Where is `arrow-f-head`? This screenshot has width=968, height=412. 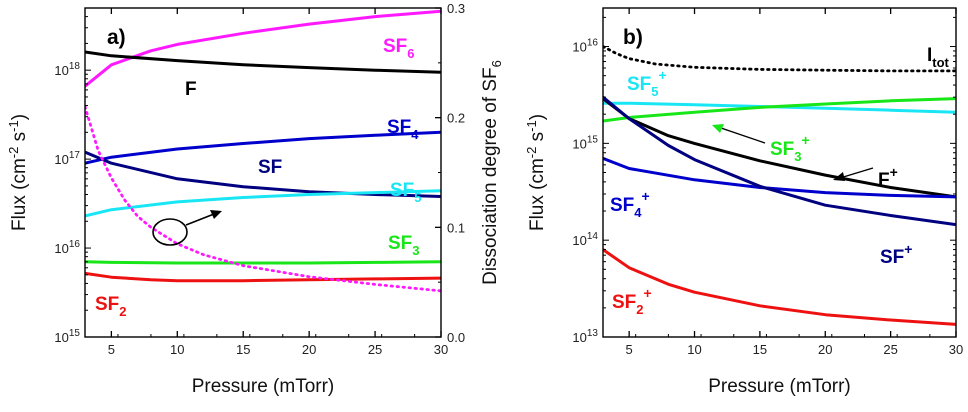
arrow-f-head is located at coordinates (839, 176).